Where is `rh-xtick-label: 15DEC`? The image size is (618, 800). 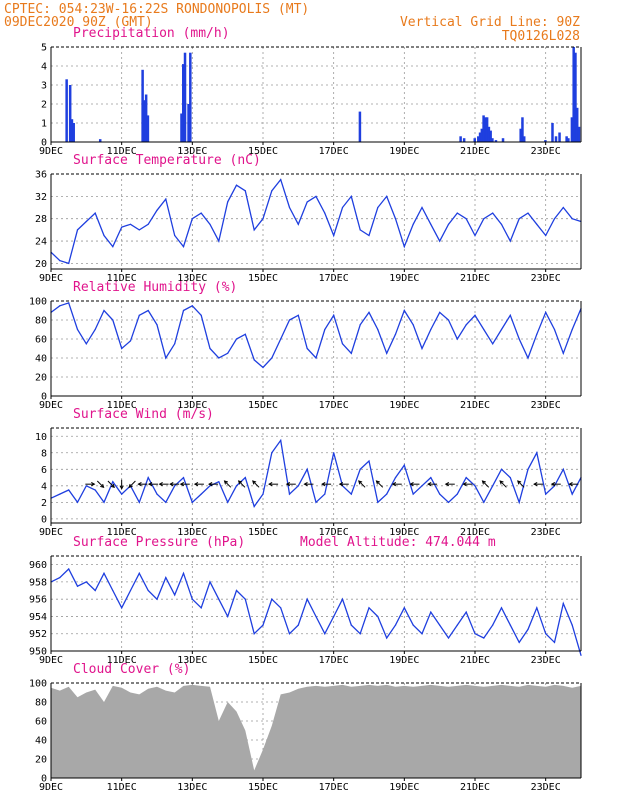 rh-xtick-label: 15DEC is located at coordinates (263, 405).